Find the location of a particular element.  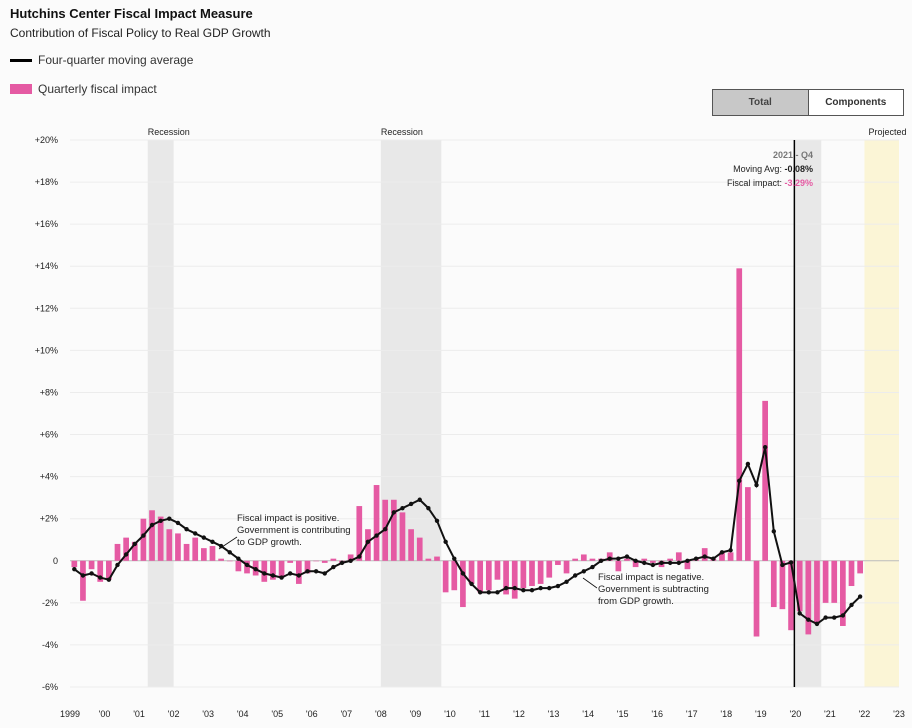

x-tick-label: '12 is located at coordinates (519, 714).